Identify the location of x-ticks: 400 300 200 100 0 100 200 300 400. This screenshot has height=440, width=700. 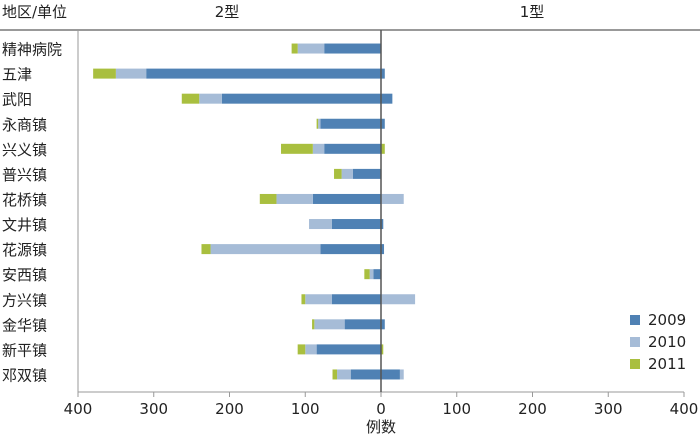
(381, 405).